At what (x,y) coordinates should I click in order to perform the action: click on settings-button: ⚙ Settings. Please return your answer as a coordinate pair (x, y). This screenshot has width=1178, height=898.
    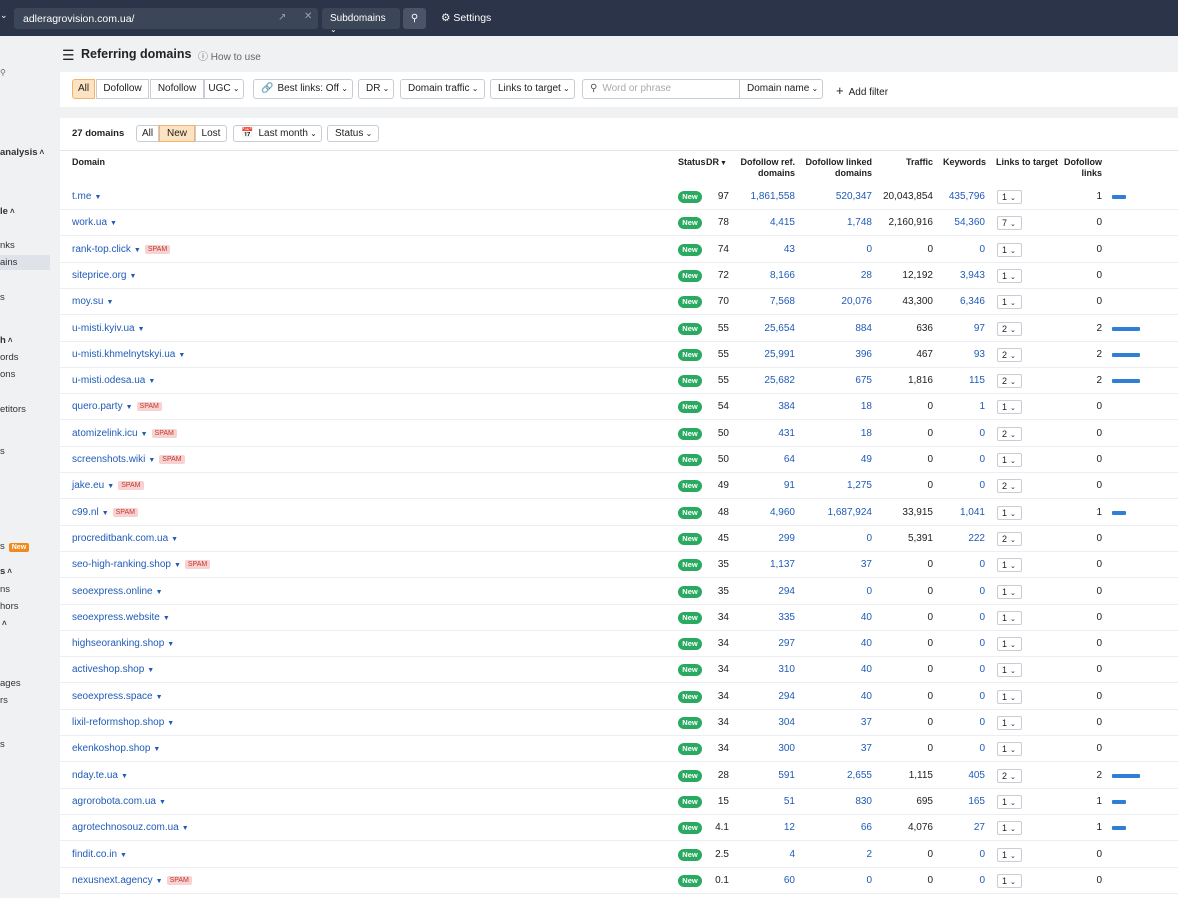
    Looking at the image, I should click on (466, 18).